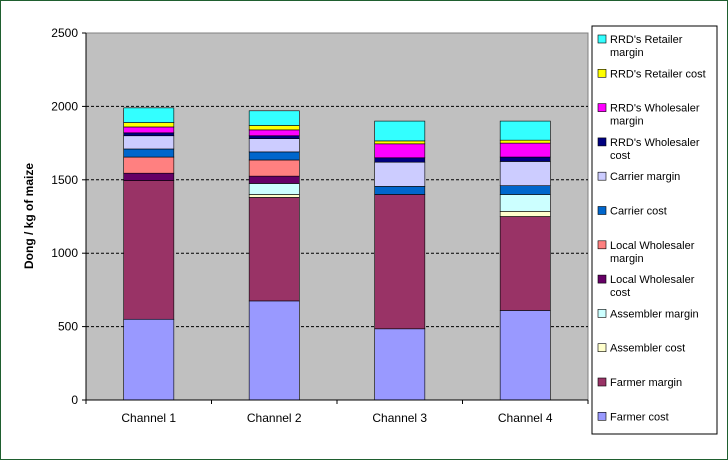  I want to click on legend-item: RRD's Retailer cost, so click(651, 74).